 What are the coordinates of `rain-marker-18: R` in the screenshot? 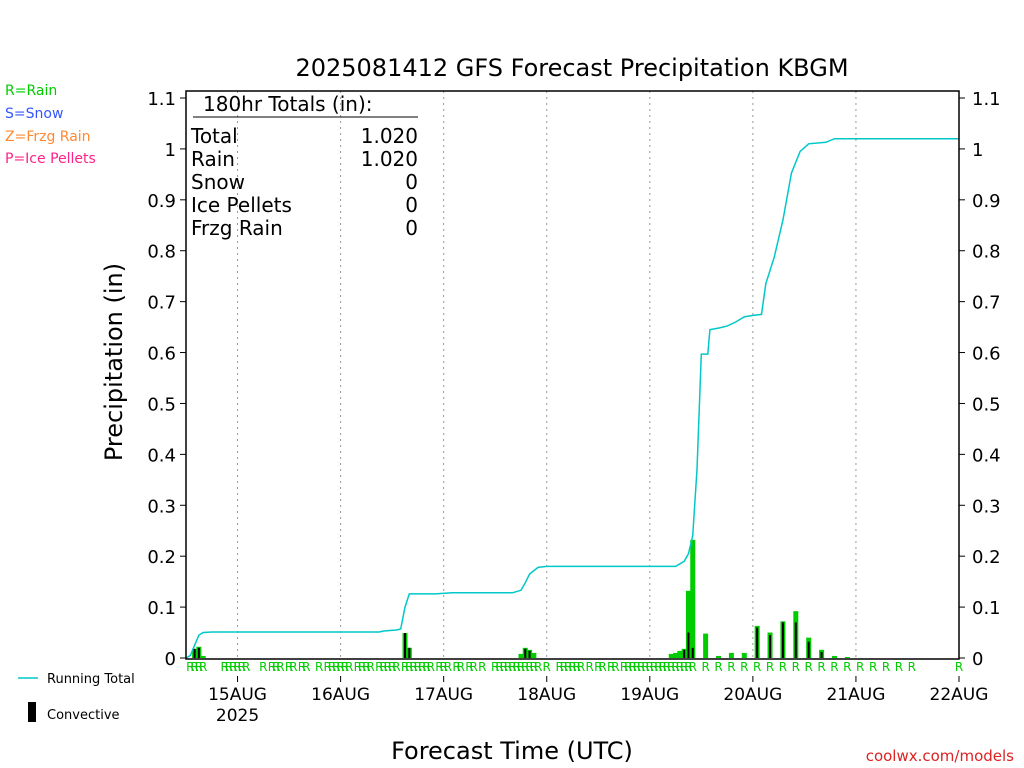 It's located at (319, 667).